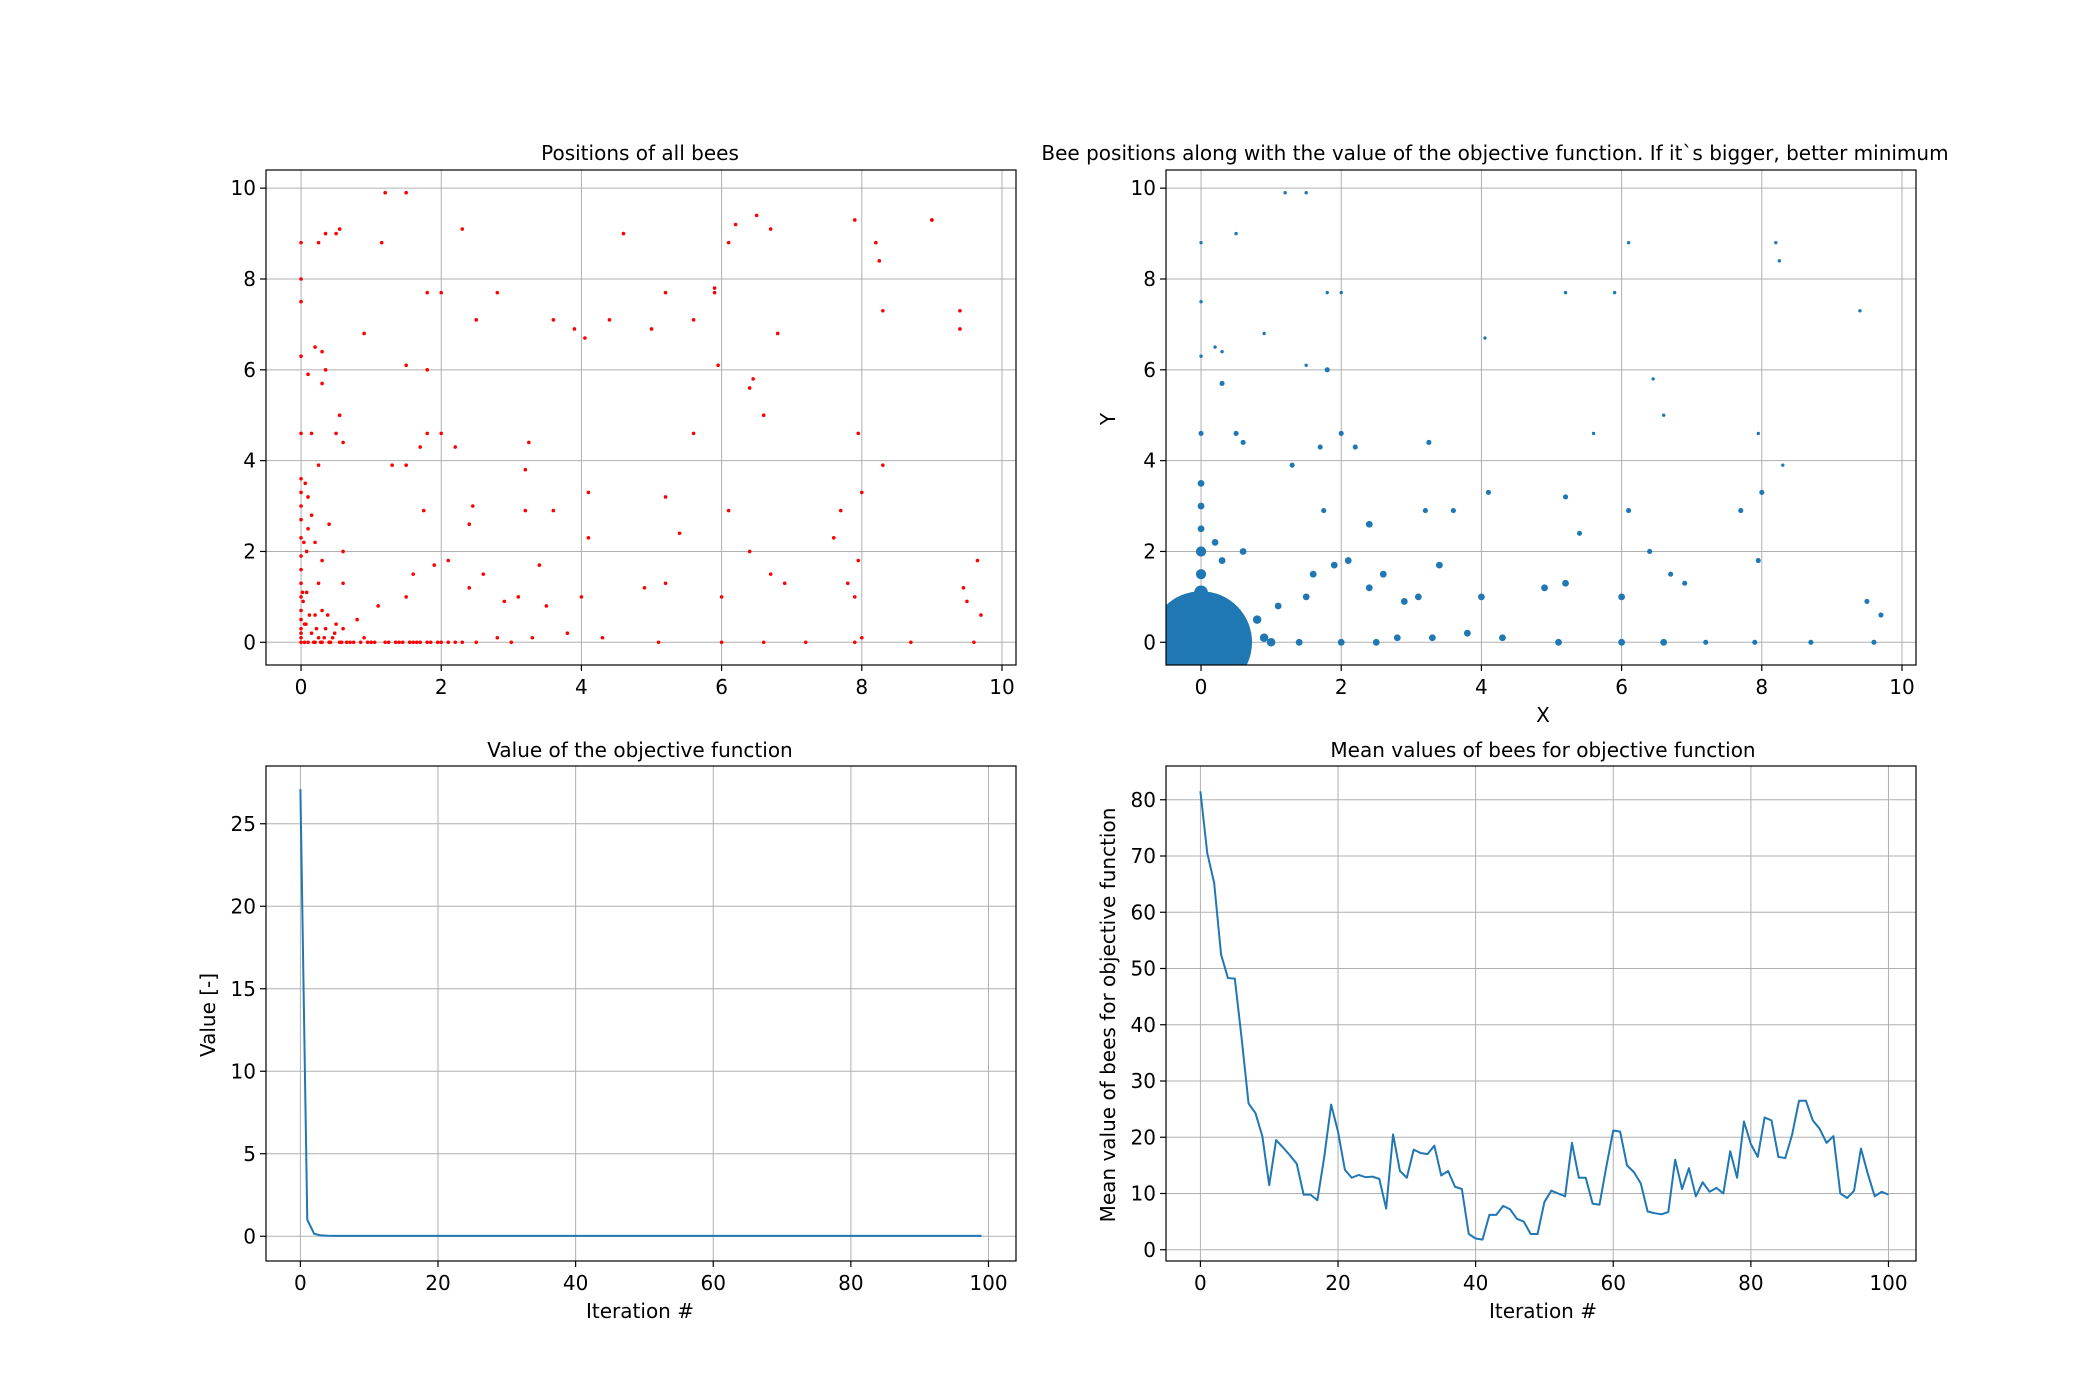 The width and height of the screenshot is (2100, 1400). What do you see at coordinates (1201, 687) in the screenshot?
I see `x-tick-label: 0` at bounding box center [1201, 687].